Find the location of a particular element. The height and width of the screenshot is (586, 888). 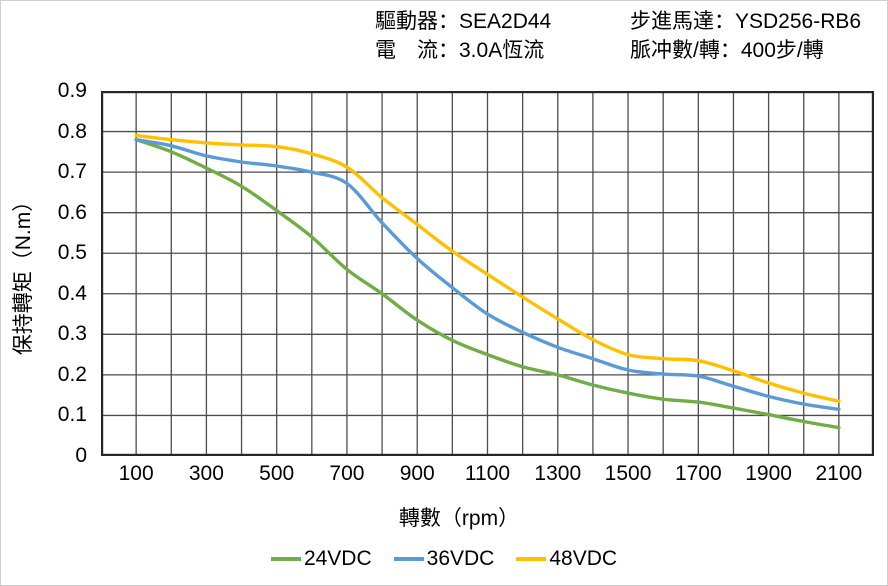

pulses-value: 400步/轉 is located at coordinates (782, 50).